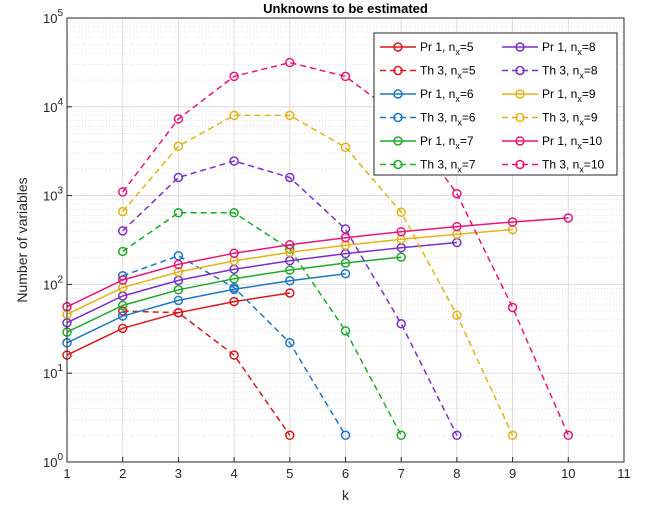  I want to click on legend-entry: Th 3, nx=5, so click(428, 72).